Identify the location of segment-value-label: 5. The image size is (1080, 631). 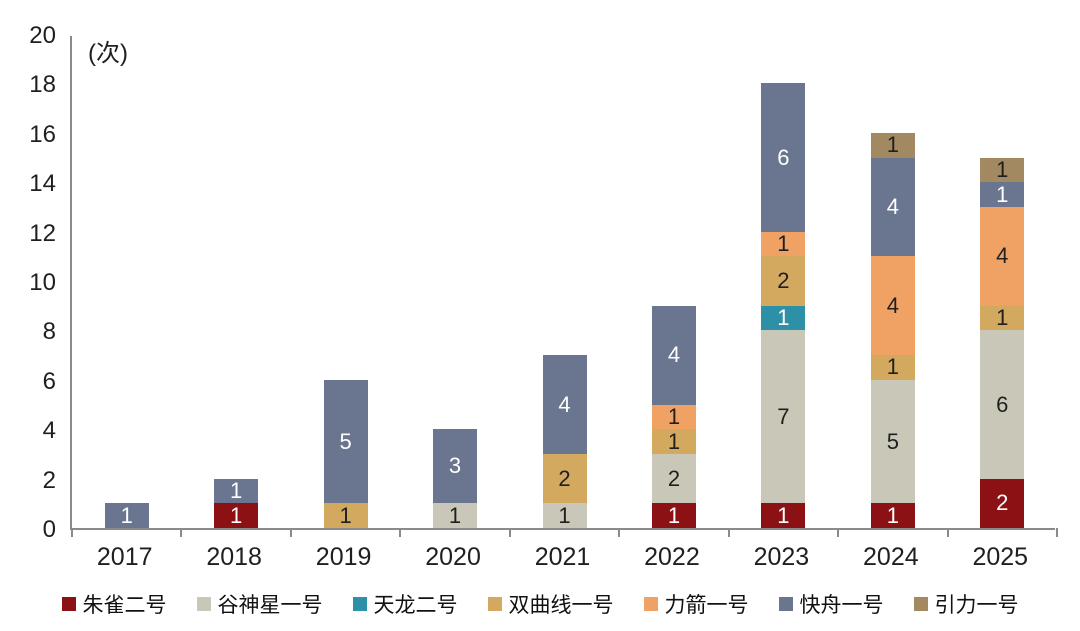
(892, 441).